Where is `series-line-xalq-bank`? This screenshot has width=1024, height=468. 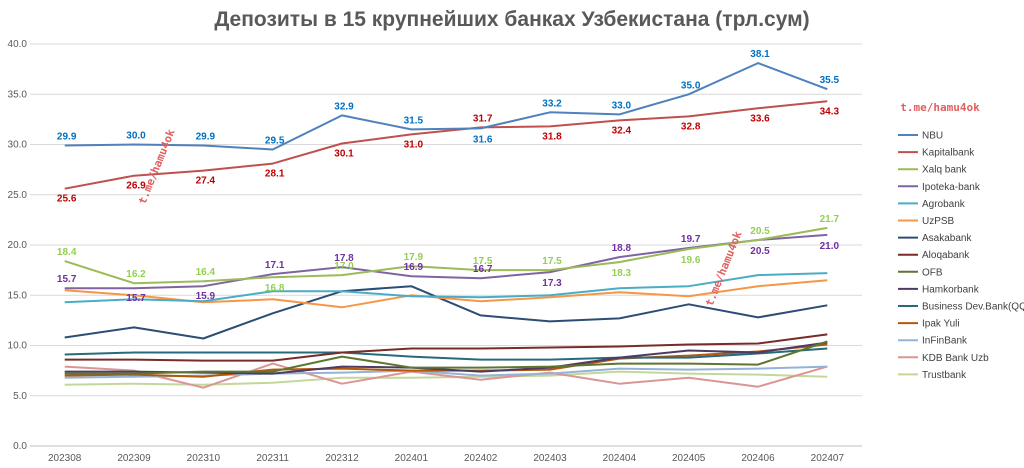 series-line-xalq-bank is located at coordinates (446, 255).